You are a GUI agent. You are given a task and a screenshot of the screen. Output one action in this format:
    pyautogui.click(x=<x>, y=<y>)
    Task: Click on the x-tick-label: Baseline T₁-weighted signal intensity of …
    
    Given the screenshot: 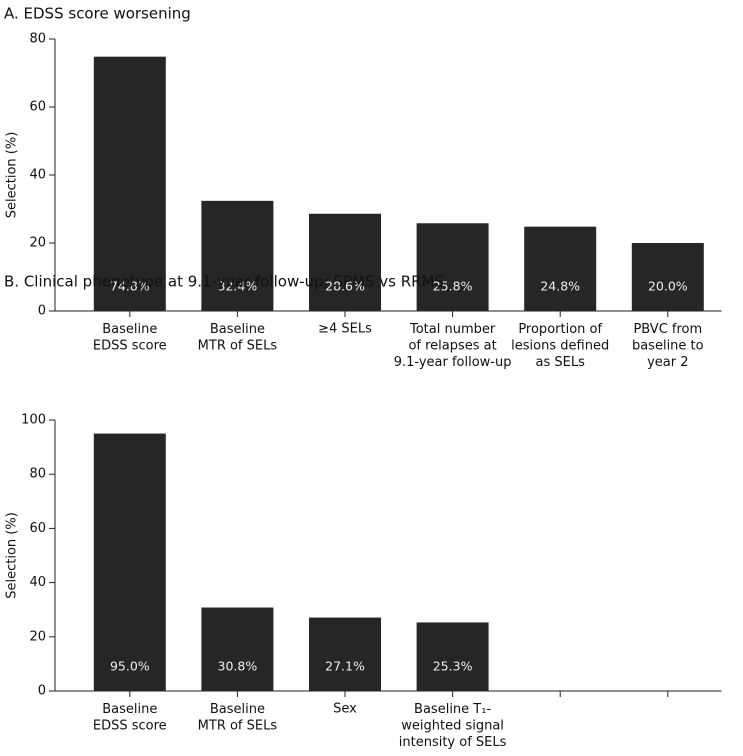 What is the action you would take?
    pyautogui.click(x=453, y=726)
    